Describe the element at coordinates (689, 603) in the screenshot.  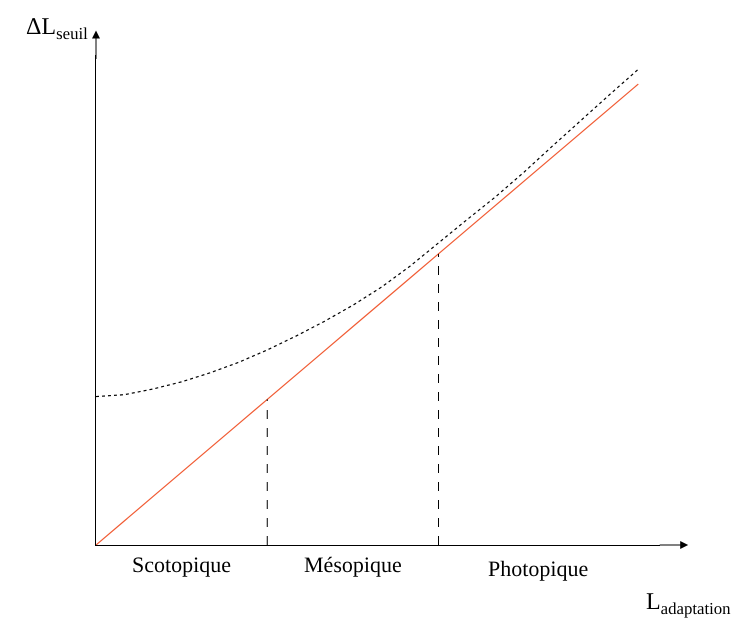
I see `x-axis-title: L$_{adaptation}$` at that location.